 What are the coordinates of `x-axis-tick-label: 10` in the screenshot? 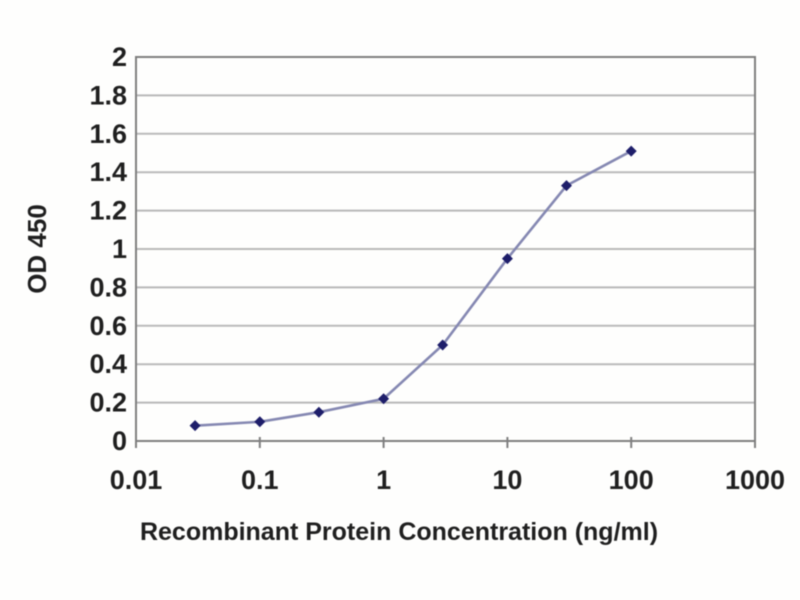 It's located at (507, 480).